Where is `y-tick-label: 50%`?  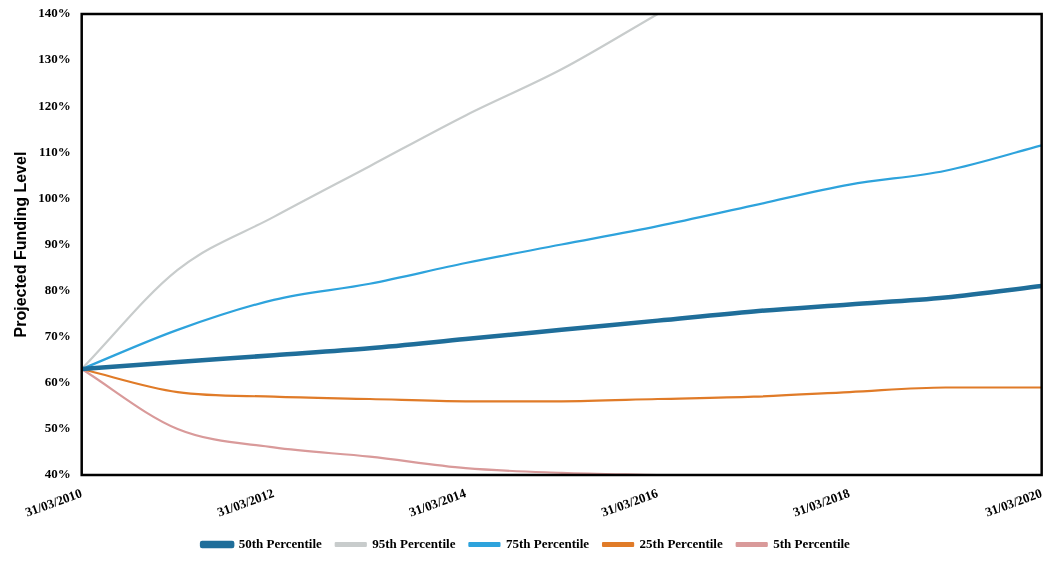
y-tick-label: 50% is located at coordinates (57, 428).